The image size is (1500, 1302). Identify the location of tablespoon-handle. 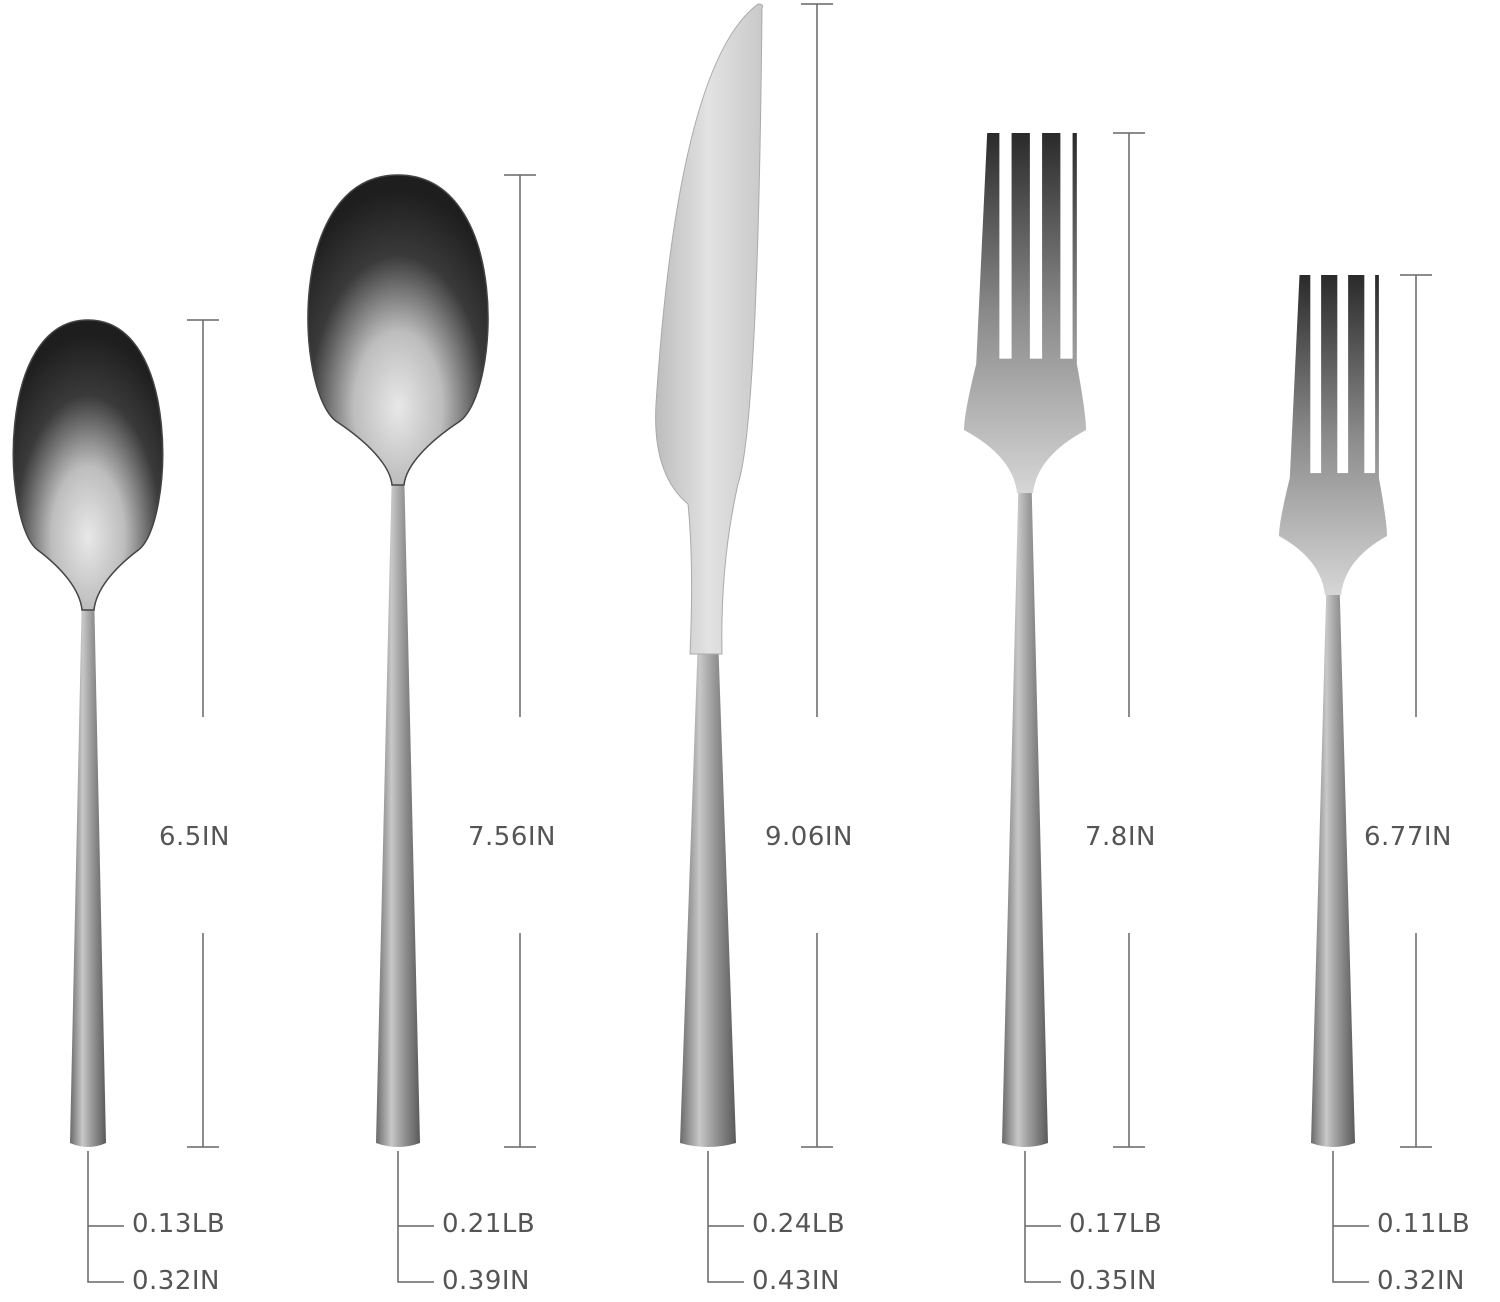
(398, 806).